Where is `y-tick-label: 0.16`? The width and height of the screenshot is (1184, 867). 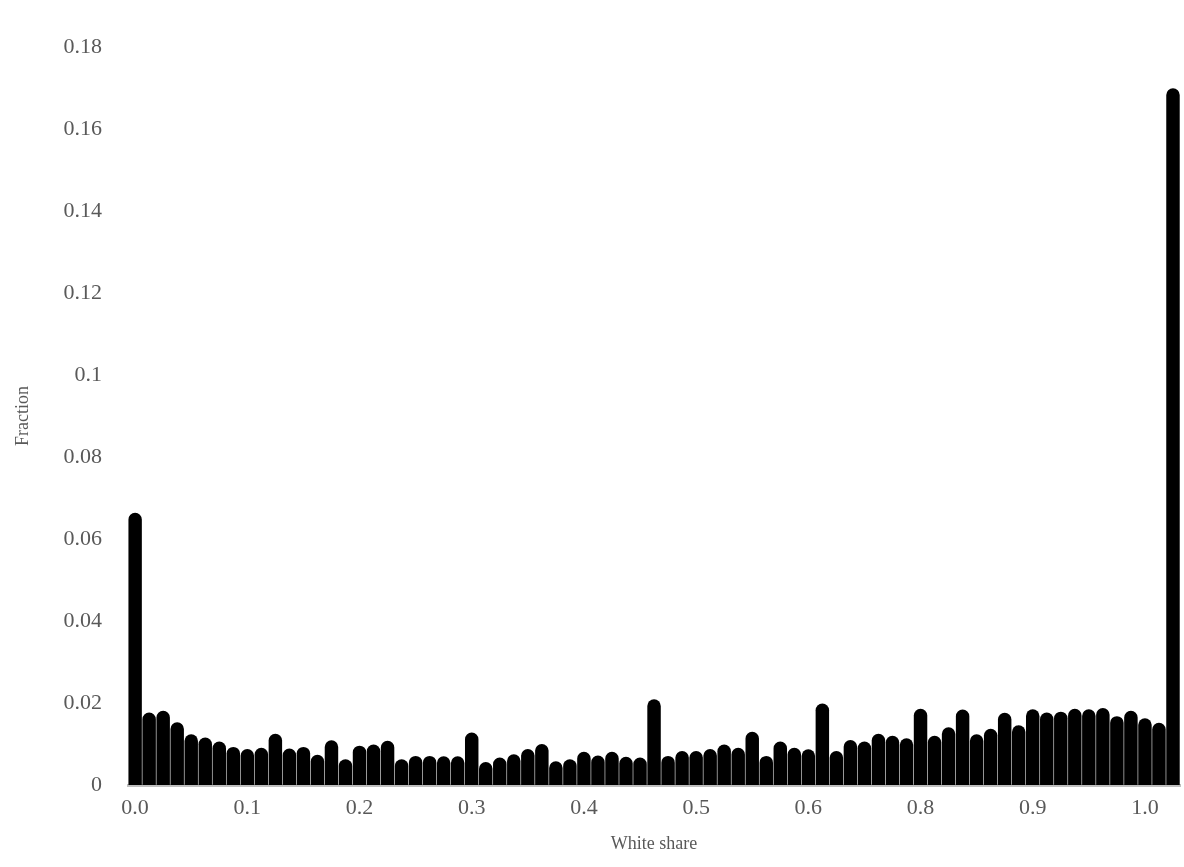 y-tick-label: 0.16 is located at coordinates (83, 127).